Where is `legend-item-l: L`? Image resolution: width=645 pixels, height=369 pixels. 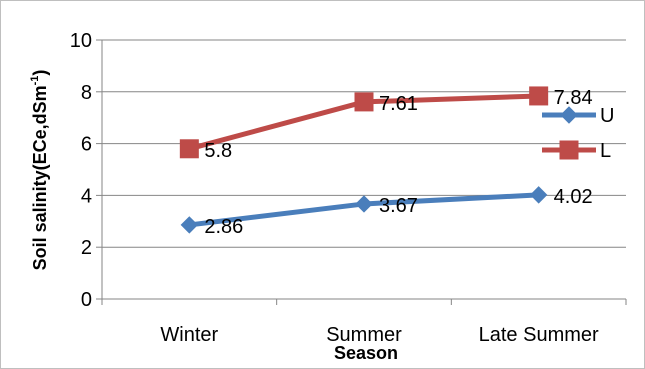 legend-item-l: L is located at coordinates (576, 151).